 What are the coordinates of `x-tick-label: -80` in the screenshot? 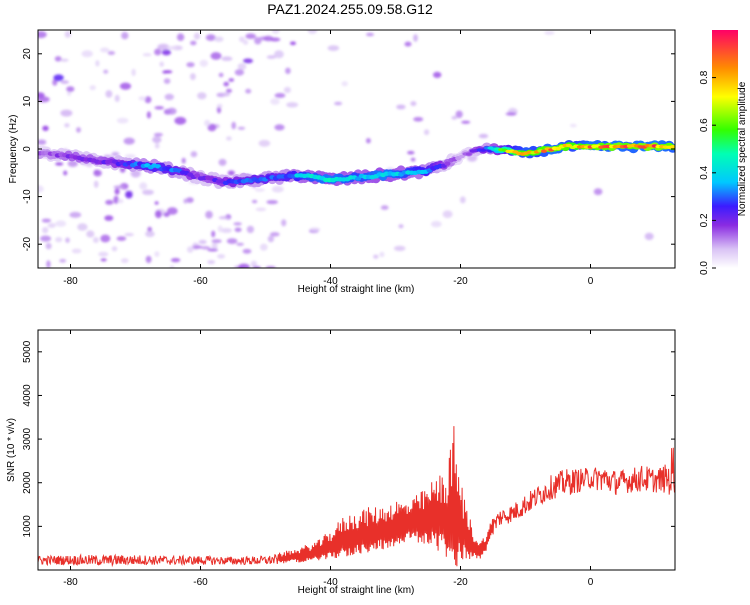 It's located at (70, 281).